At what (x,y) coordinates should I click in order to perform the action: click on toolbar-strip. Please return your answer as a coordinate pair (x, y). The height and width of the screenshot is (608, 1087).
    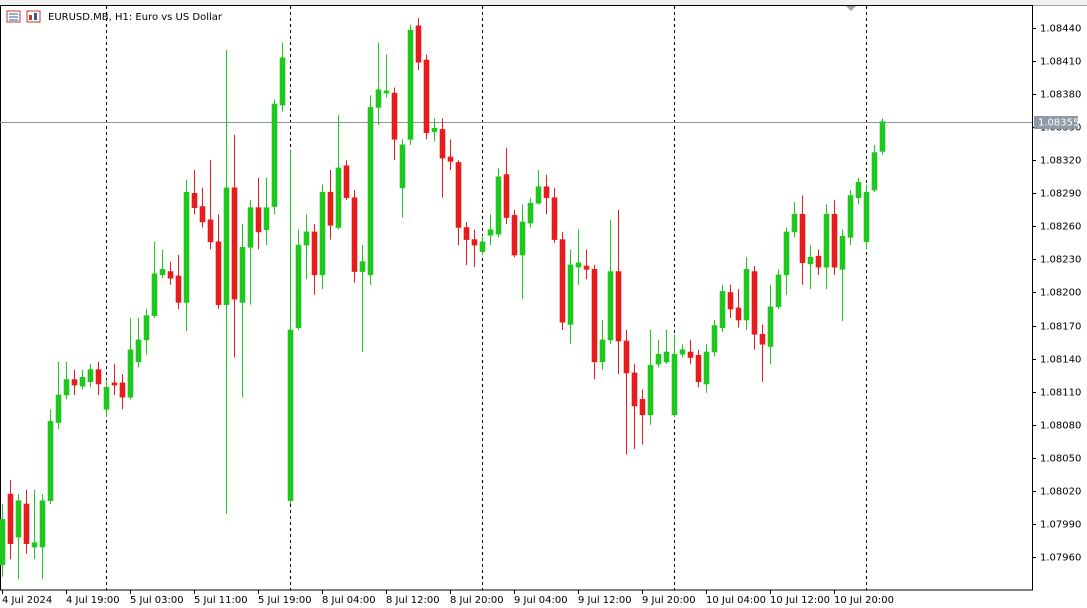
    Looking at the image, I should click on (543, 2).